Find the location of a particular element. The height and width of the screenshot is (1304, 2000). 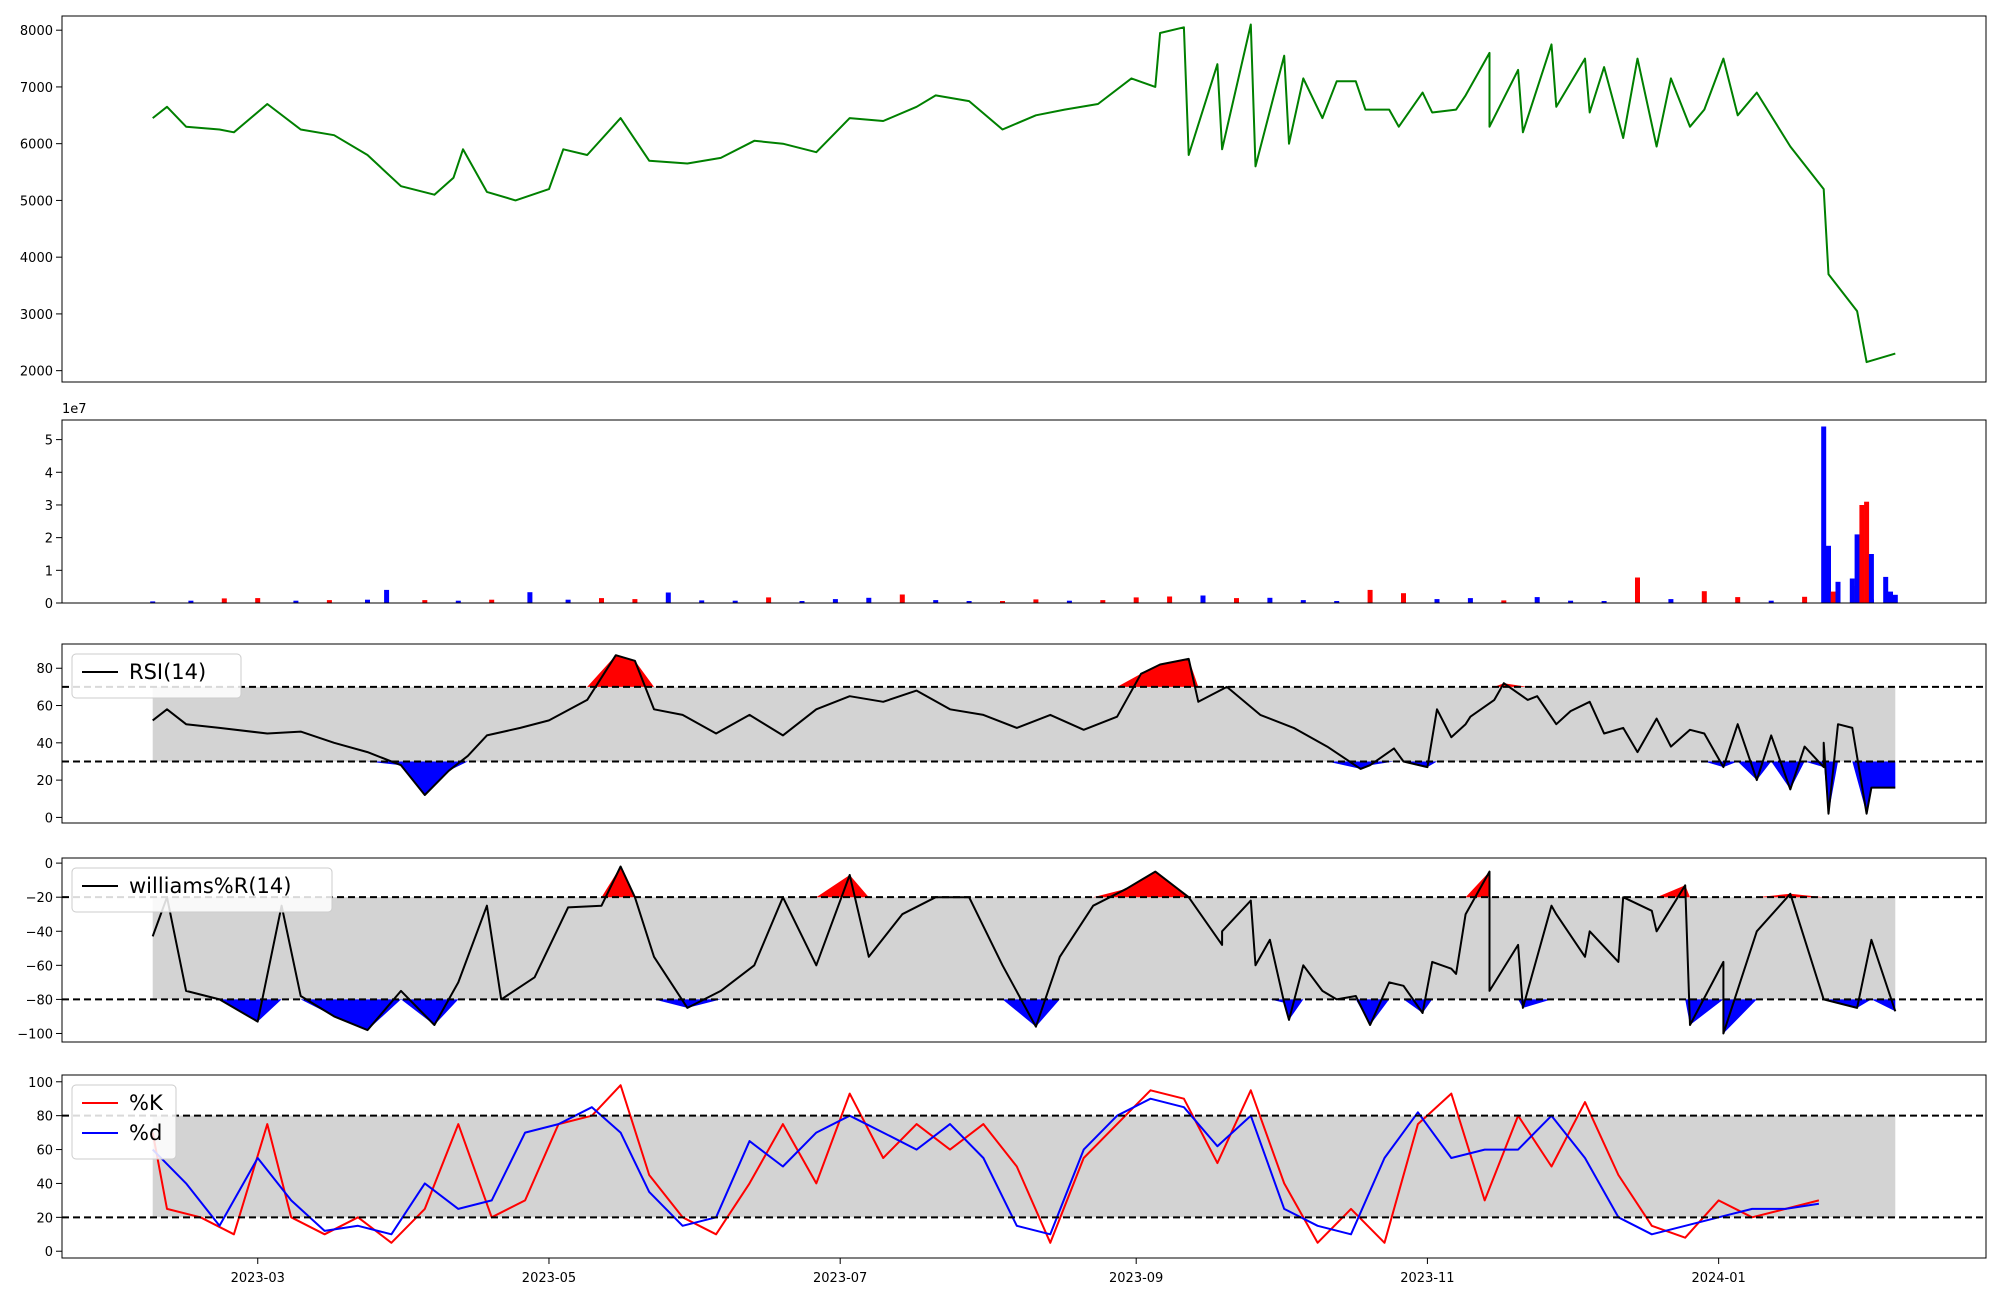

stoch-ytick-label: 40 is located at coordinates (44, 1184).